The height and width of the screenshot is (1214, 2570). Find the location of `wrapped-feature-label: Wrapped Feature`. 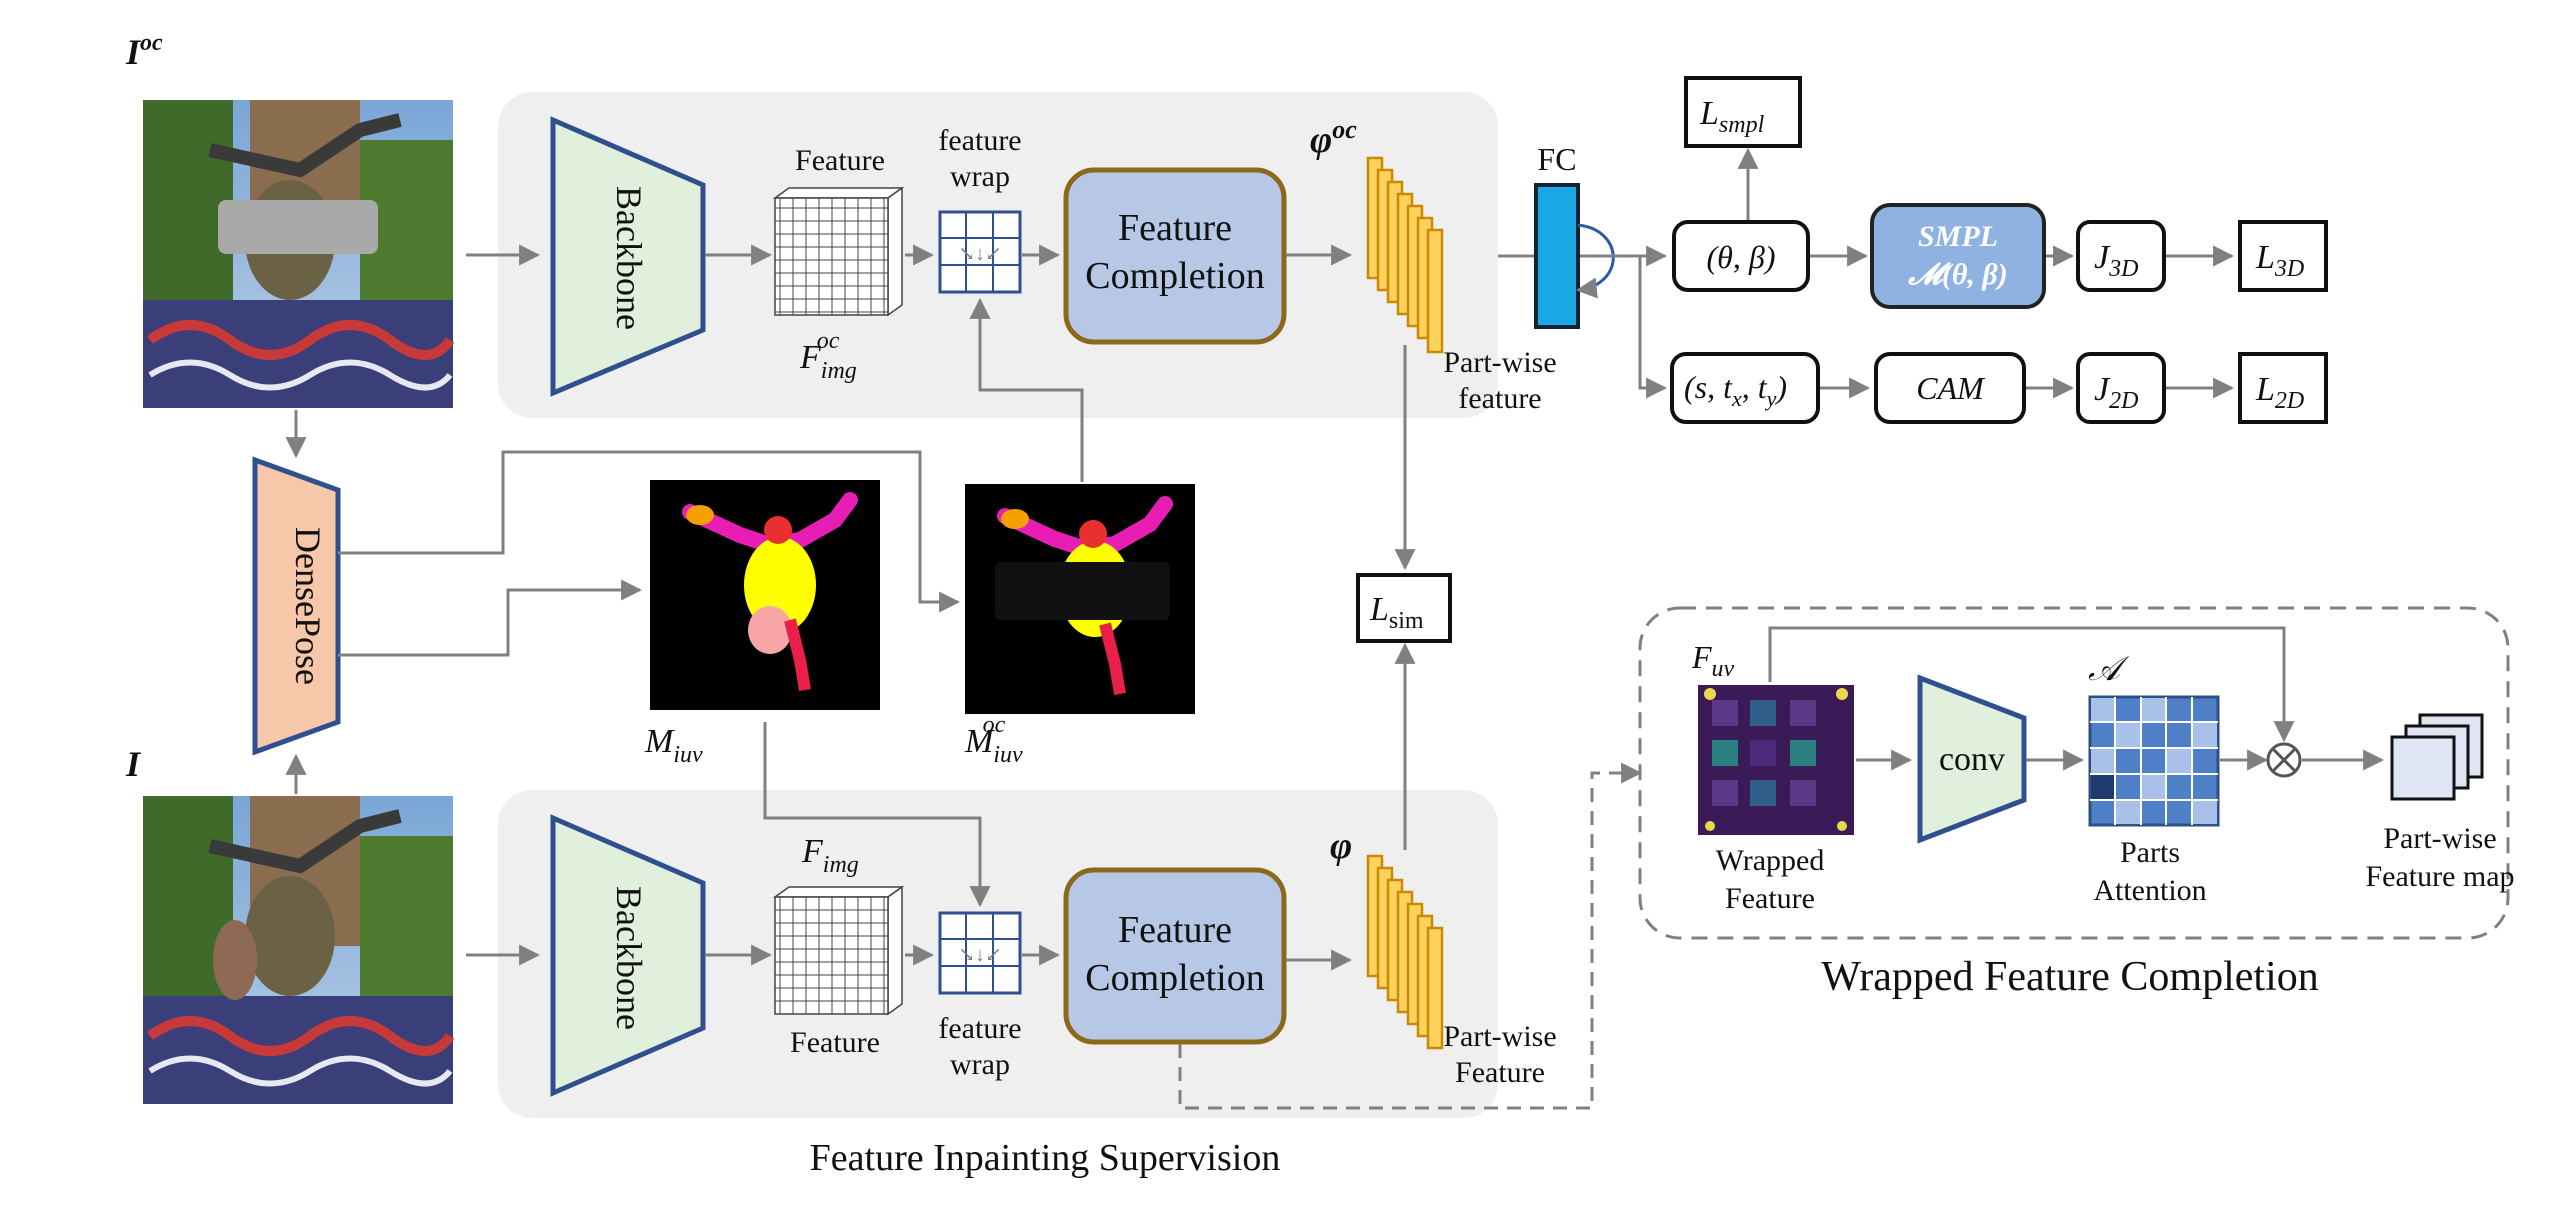

wrapped-feature-label: Wrapped Feature is located at coordinates (1770, 879).